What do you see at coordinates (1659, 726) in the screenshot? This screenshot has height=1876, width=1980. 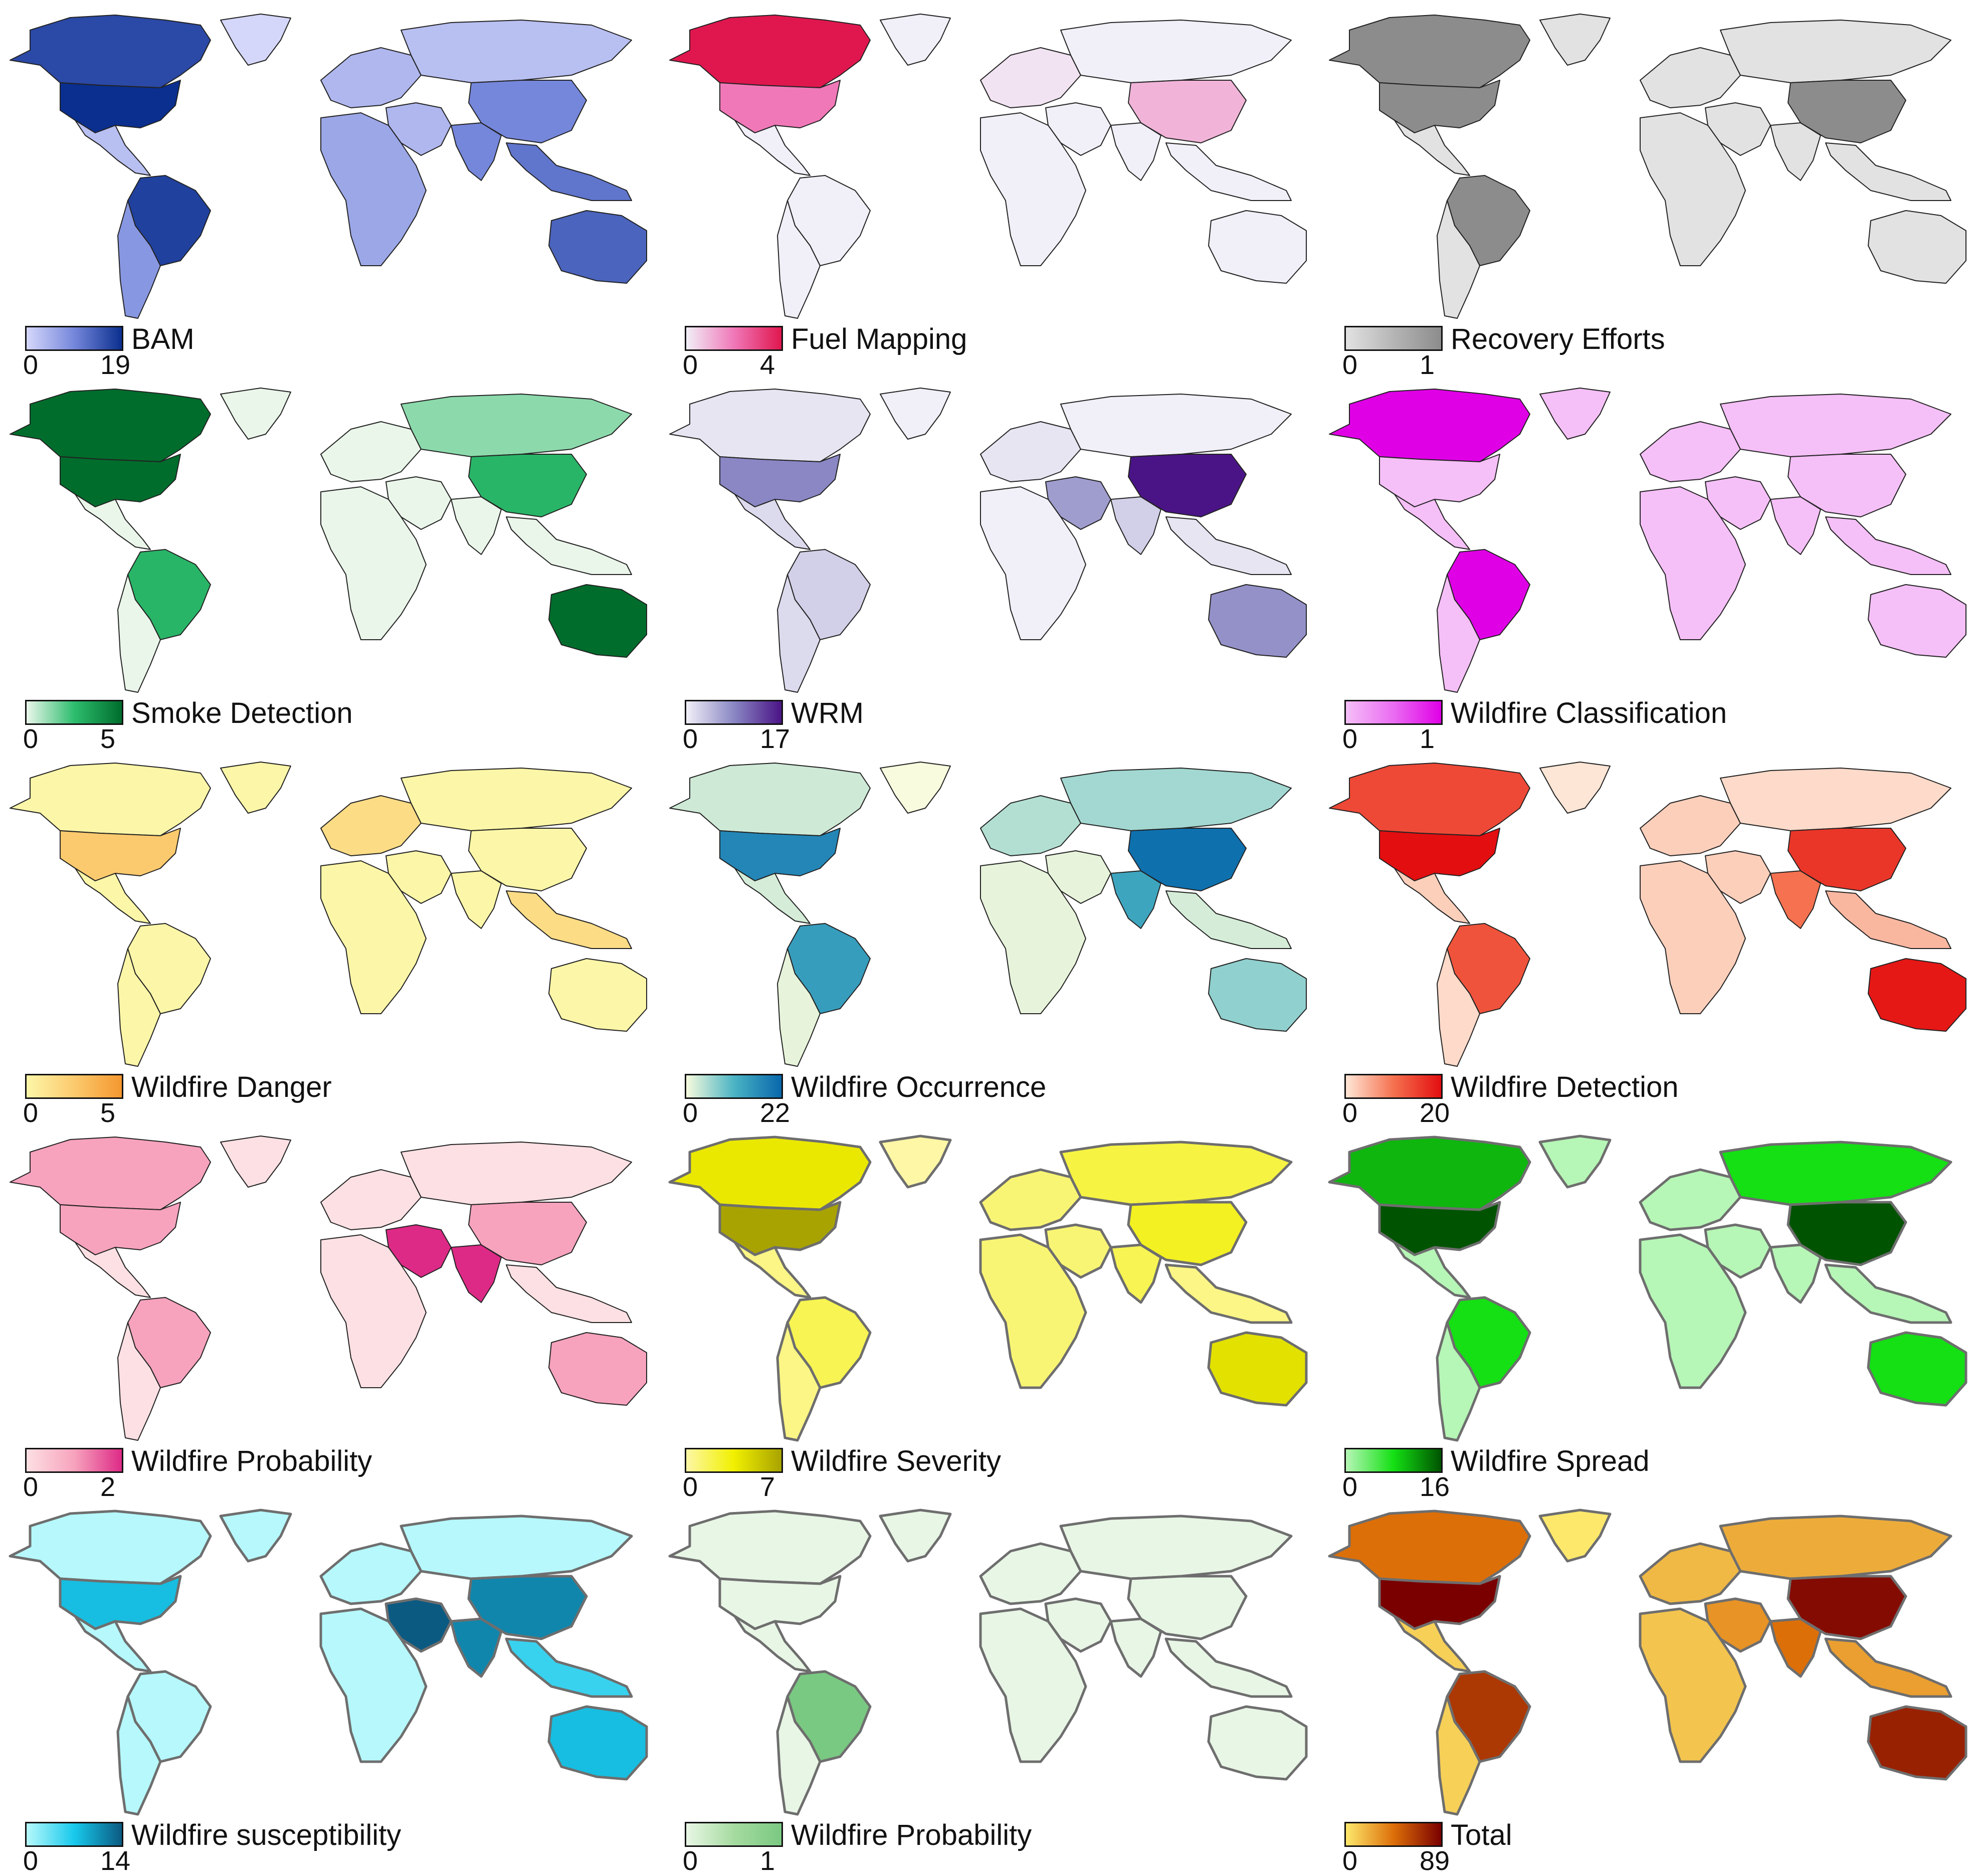 I see `map-legend: Wildfire Classification 0 1` at bounding box center [1659, 726].